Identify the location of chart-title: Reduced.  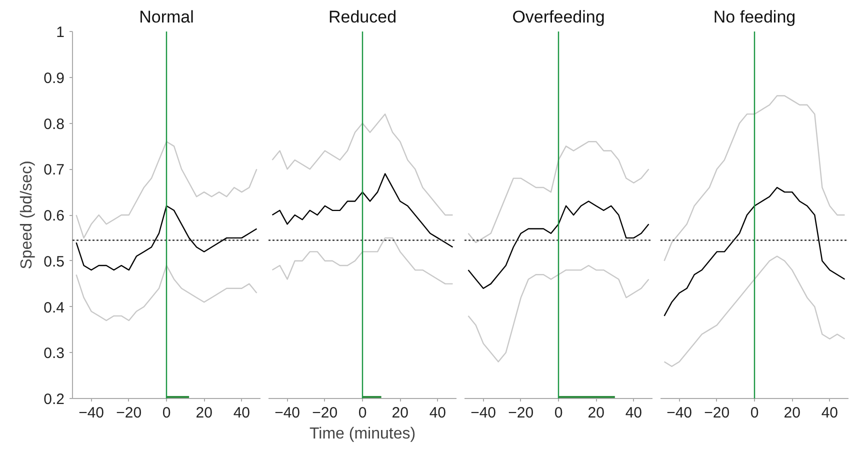
(362, 17).